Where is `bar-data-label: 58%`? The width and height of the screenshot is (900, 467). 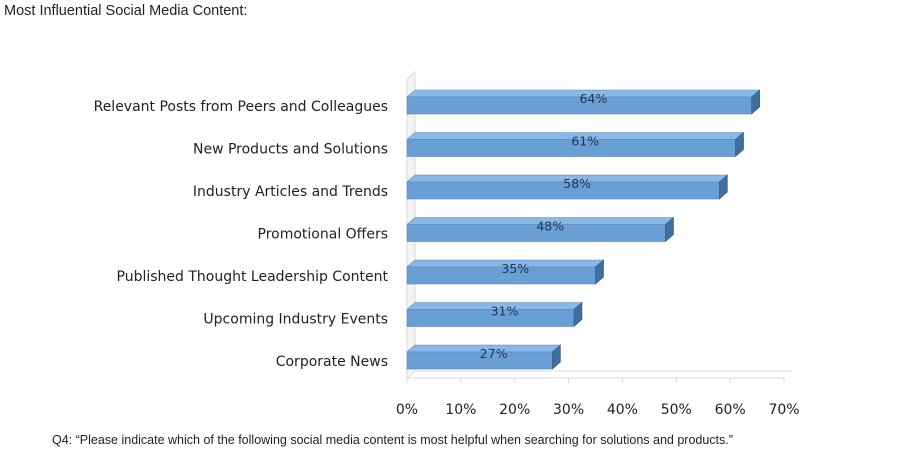 bar-data-label: 58% is located at coordinates (577, 183).